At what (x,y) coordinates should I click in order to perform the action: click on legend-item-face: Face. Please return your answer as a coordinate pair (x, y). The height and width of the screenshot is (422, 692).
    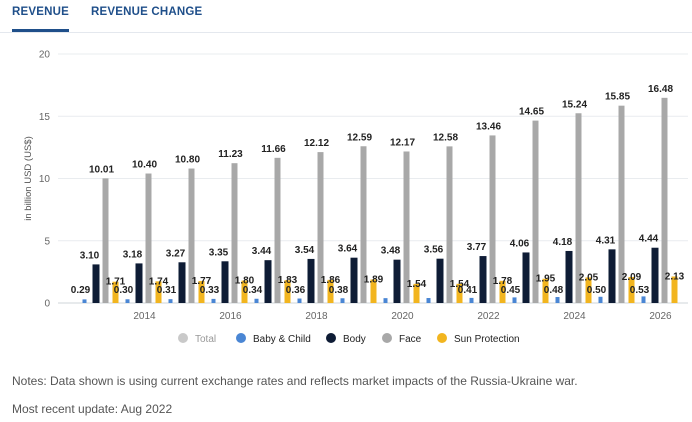
    Looking at the image, I should click on (401, 339).